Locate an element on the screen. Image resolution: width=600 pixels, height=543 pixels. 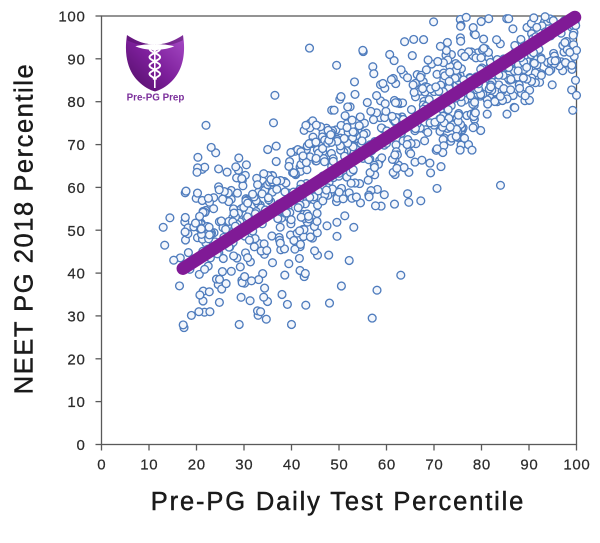
svg-text: Pre-PG Prep is located at coordinates (156, 98).